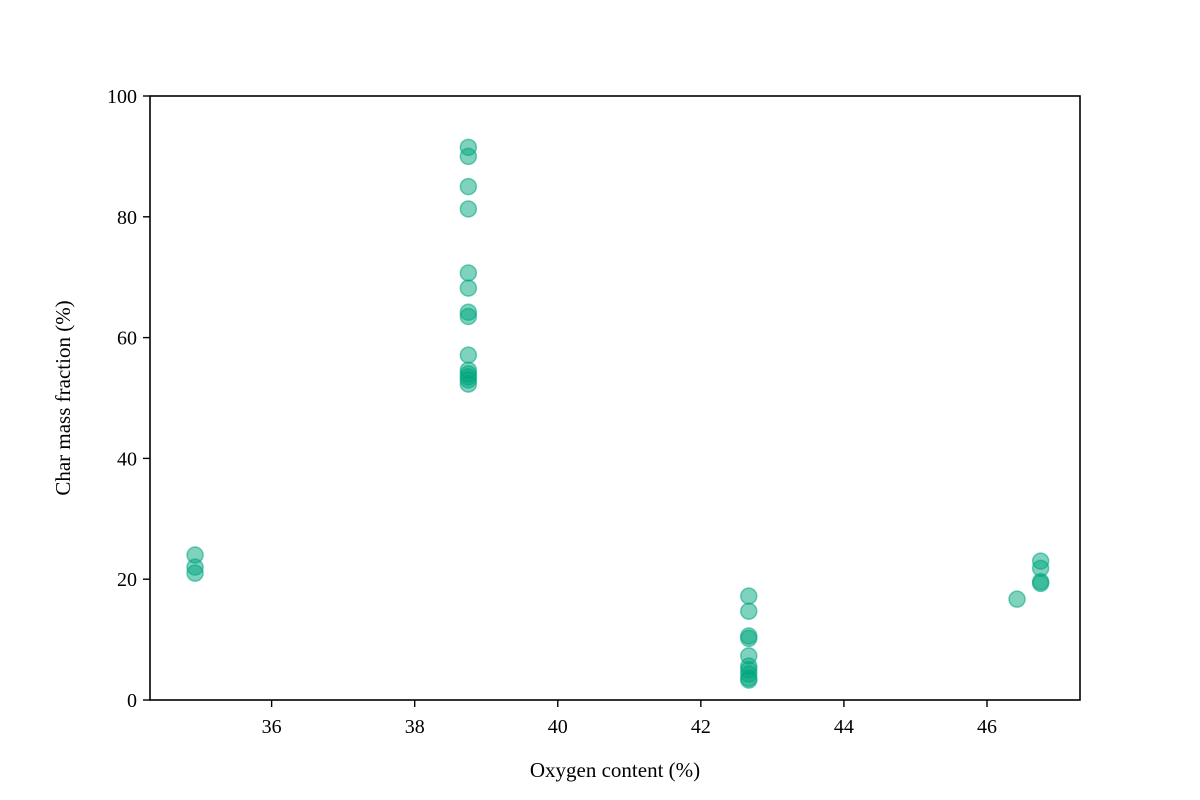 This screenshot has height=800, width=1200. I want to click on x-axis-label: Oxygen content (%), so click(615, 770).